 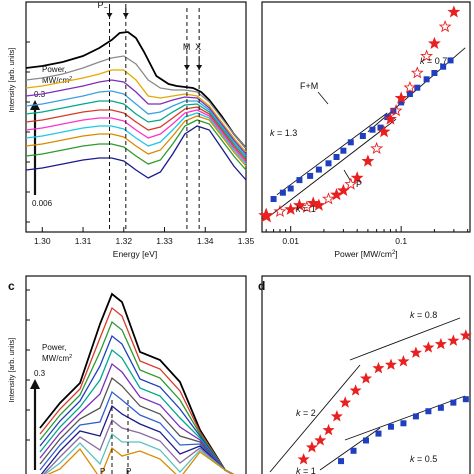 What do you see at coordinates (102, 470) in the screenshot?
I see `marker-label-0: P` at bounding box center [102, 470].